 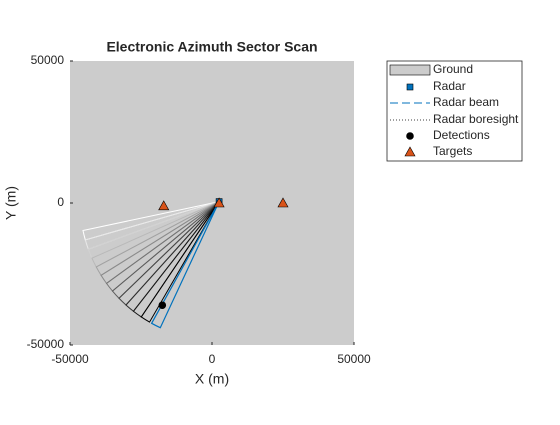 What do you see at coordinates (452, 151) in the screenshot?
I see `legend-label: Targets` at bounding box center [452, 151].